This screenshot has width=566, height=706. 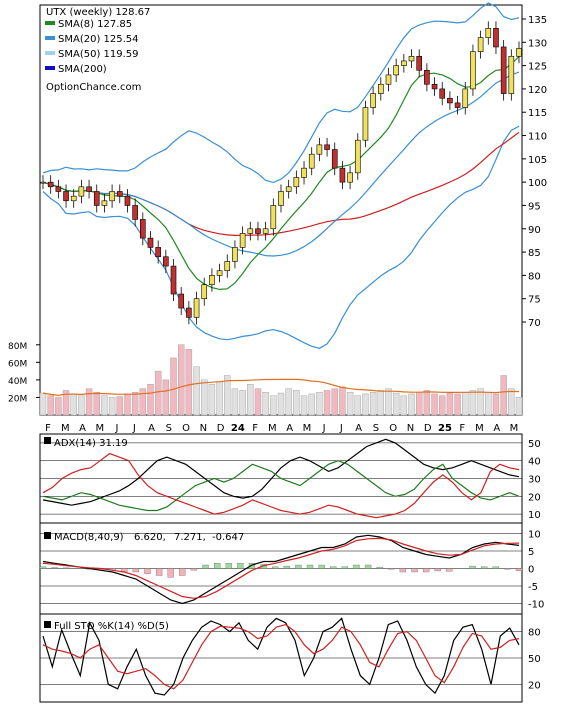 What do you see at coordinates (190, 537) in the screenshot?
I see `macd-signal-value: 7.271,` at bounding box center [190, 537].